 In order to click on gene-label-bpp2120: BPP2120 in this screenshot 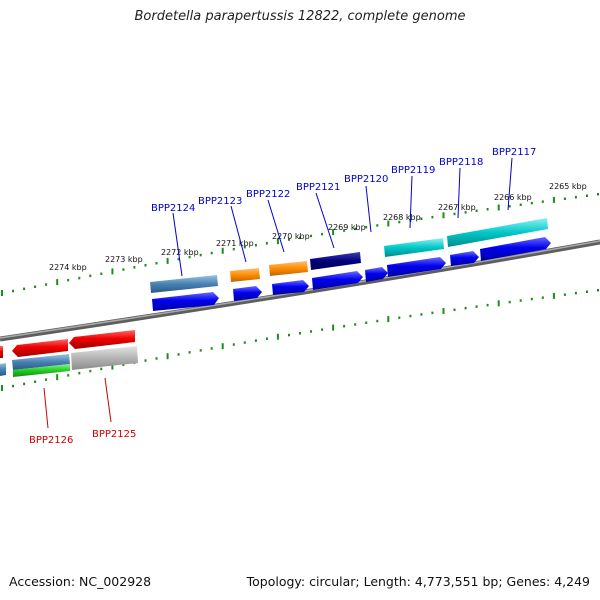, I will do `click(366, 179)`.